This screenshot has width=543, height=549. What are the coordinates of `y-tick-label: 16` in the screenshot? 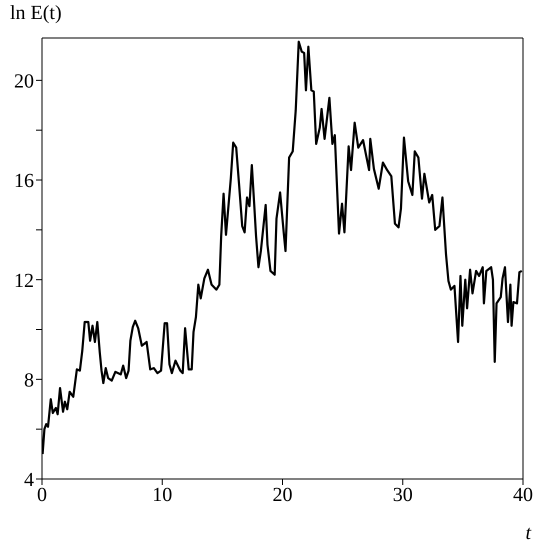 It's located at (24, 181).